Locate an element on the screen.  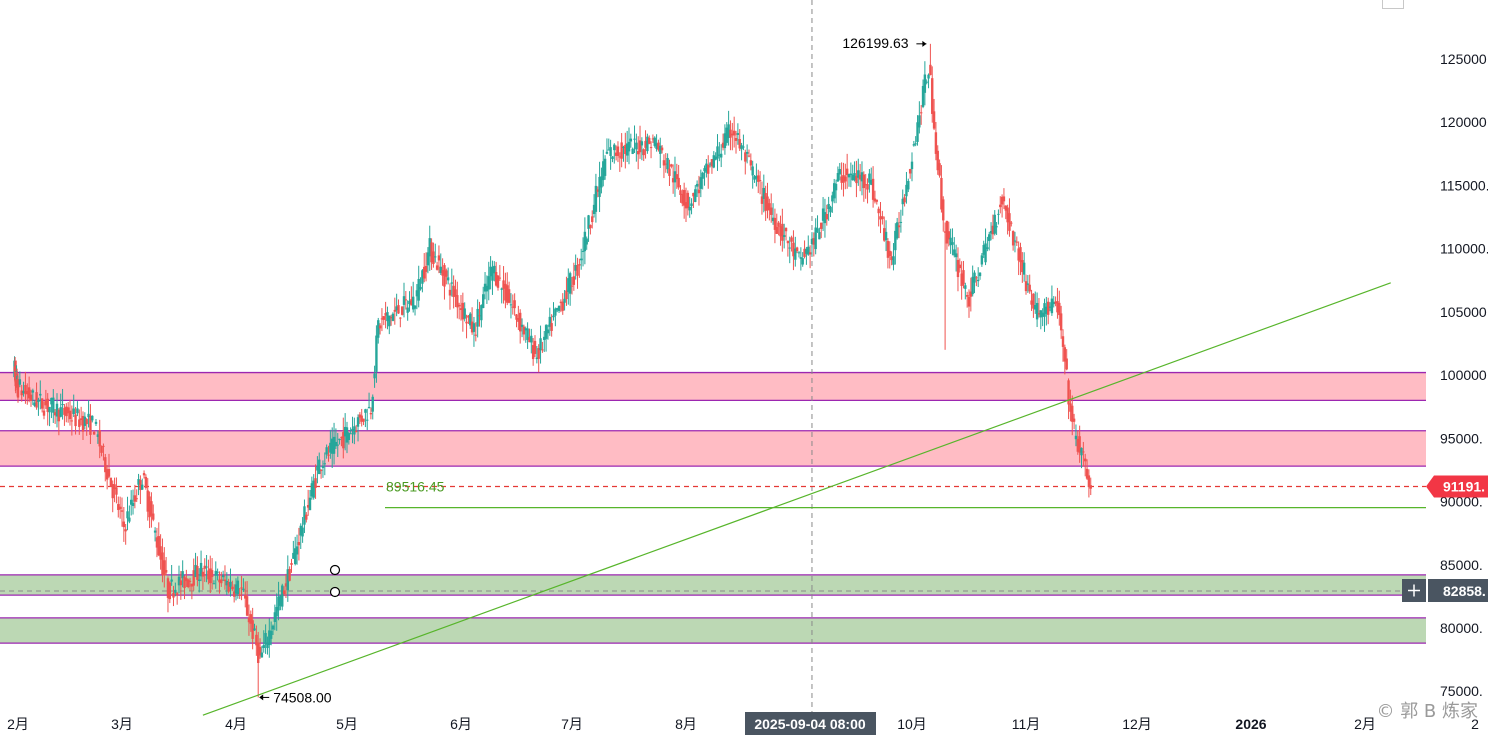
current-price-tag: 91191. is located at coordinates (1464, 486).